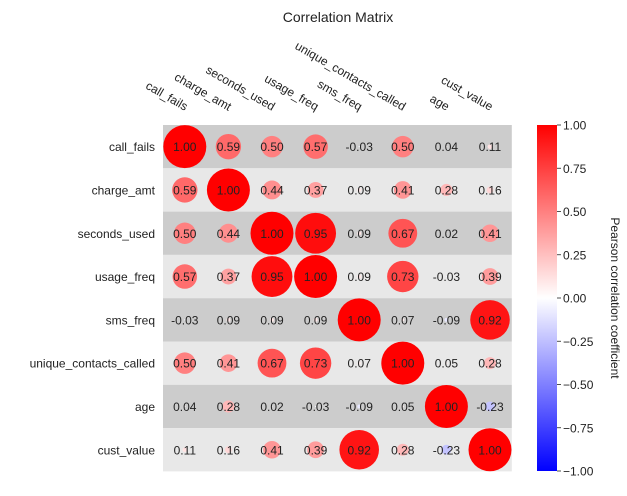 Image resolution: width=627 pixels, height=496 pixels. I want to click on y-tick-label: charge_amt, so click(124, 190).